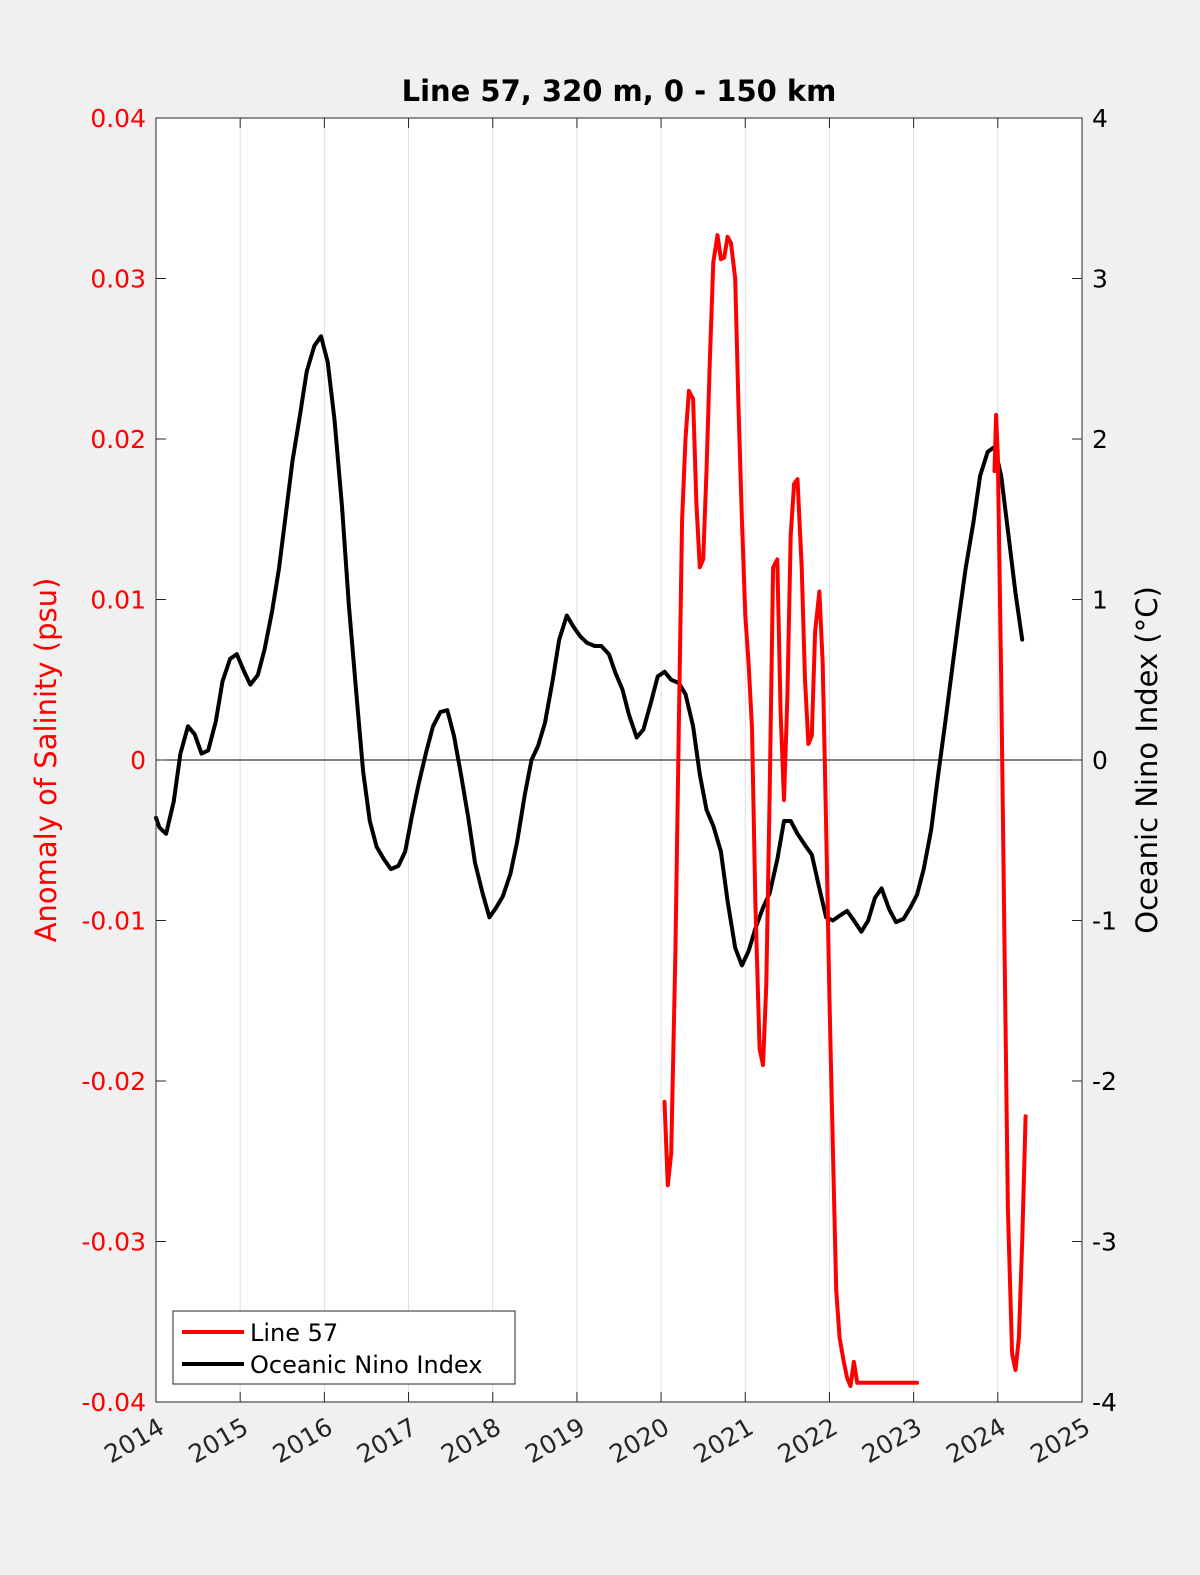 This screenshot has width=1200, height=1575. What do you see at coordinates (118, 600) in the screenshot?
I see `left-y-tick-label: 0.01` at bounding box center [118, 600].